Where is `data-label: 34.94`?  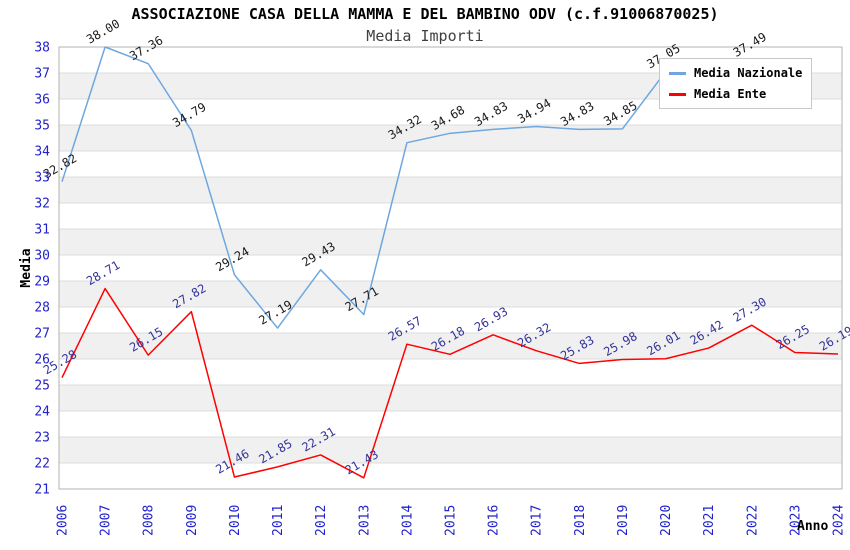 data-label: 34.94 is located at coordinates (534, 111).